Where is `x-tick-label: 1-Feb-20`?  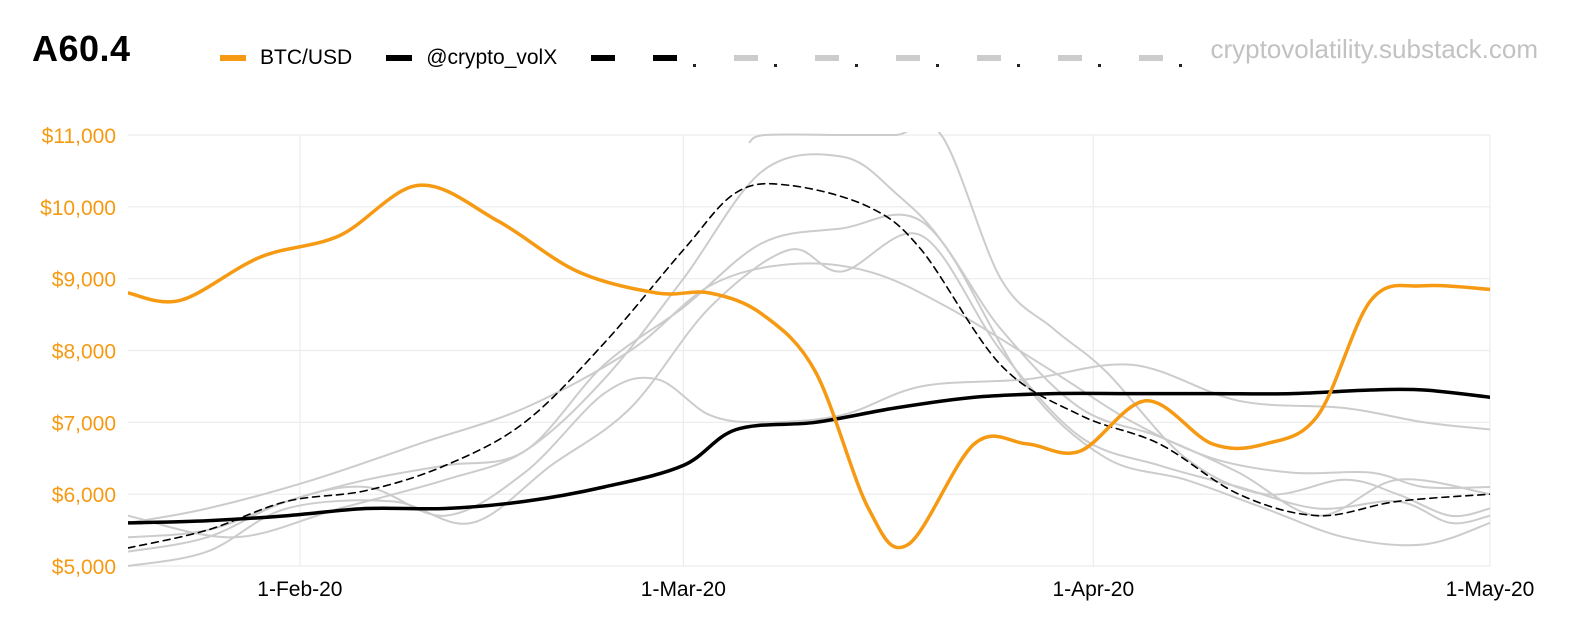
x-tick-label: 1-Feb-20 is located at coordinates (299, 589).